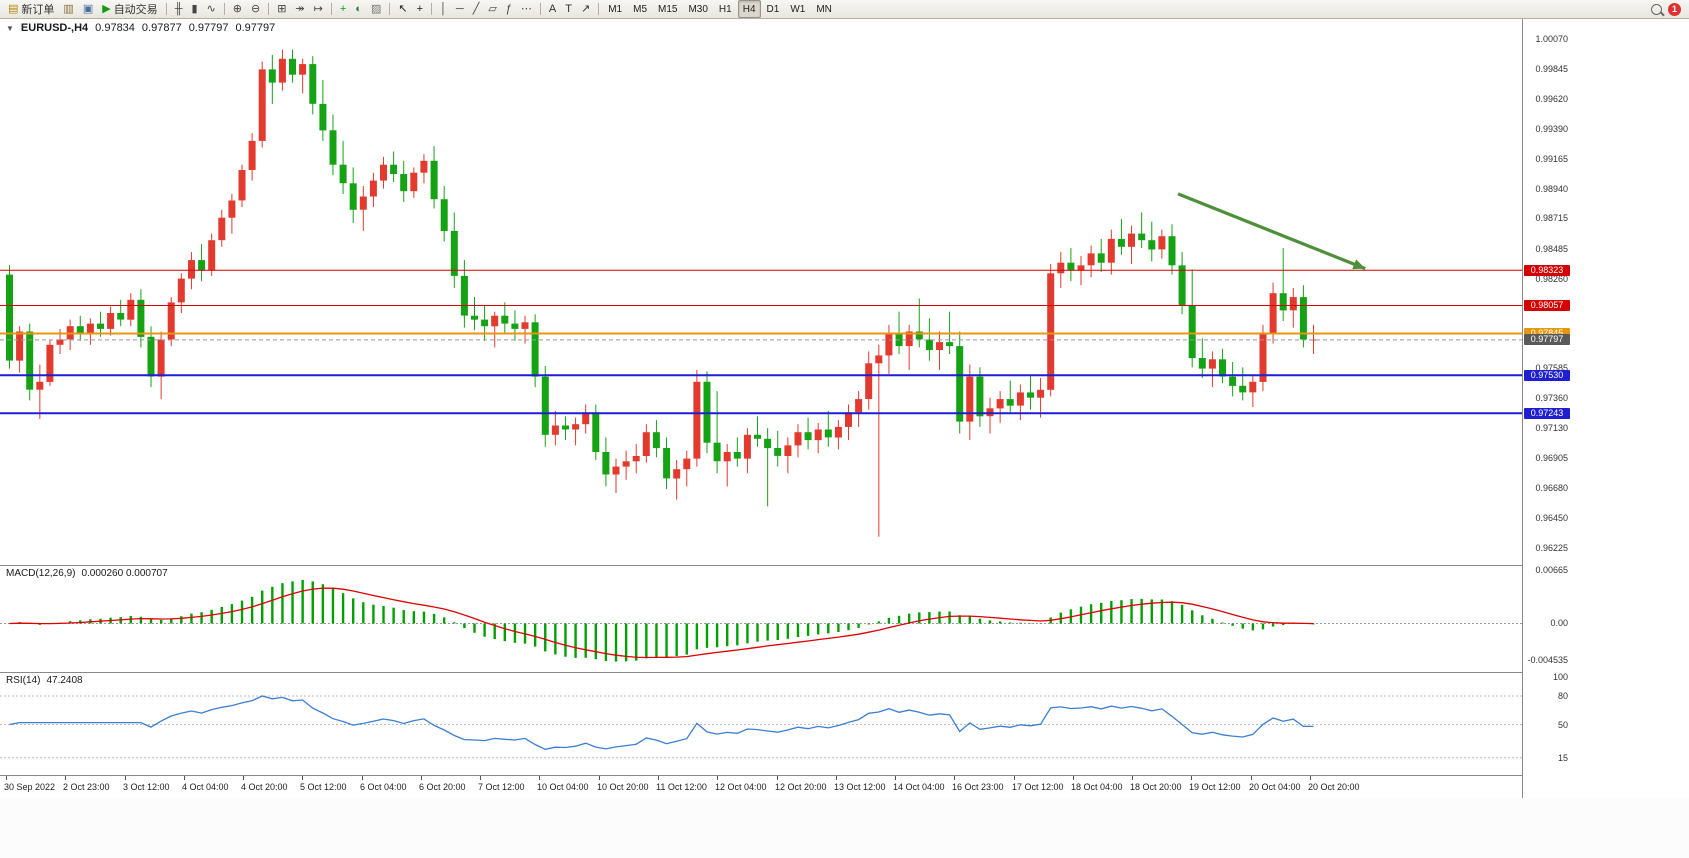 The width and height of the screenshot is (1689, 858). Describe the element at coordinates (773, 9) in the screenshot. I see `timeframe-d1-button: D1` at that location.